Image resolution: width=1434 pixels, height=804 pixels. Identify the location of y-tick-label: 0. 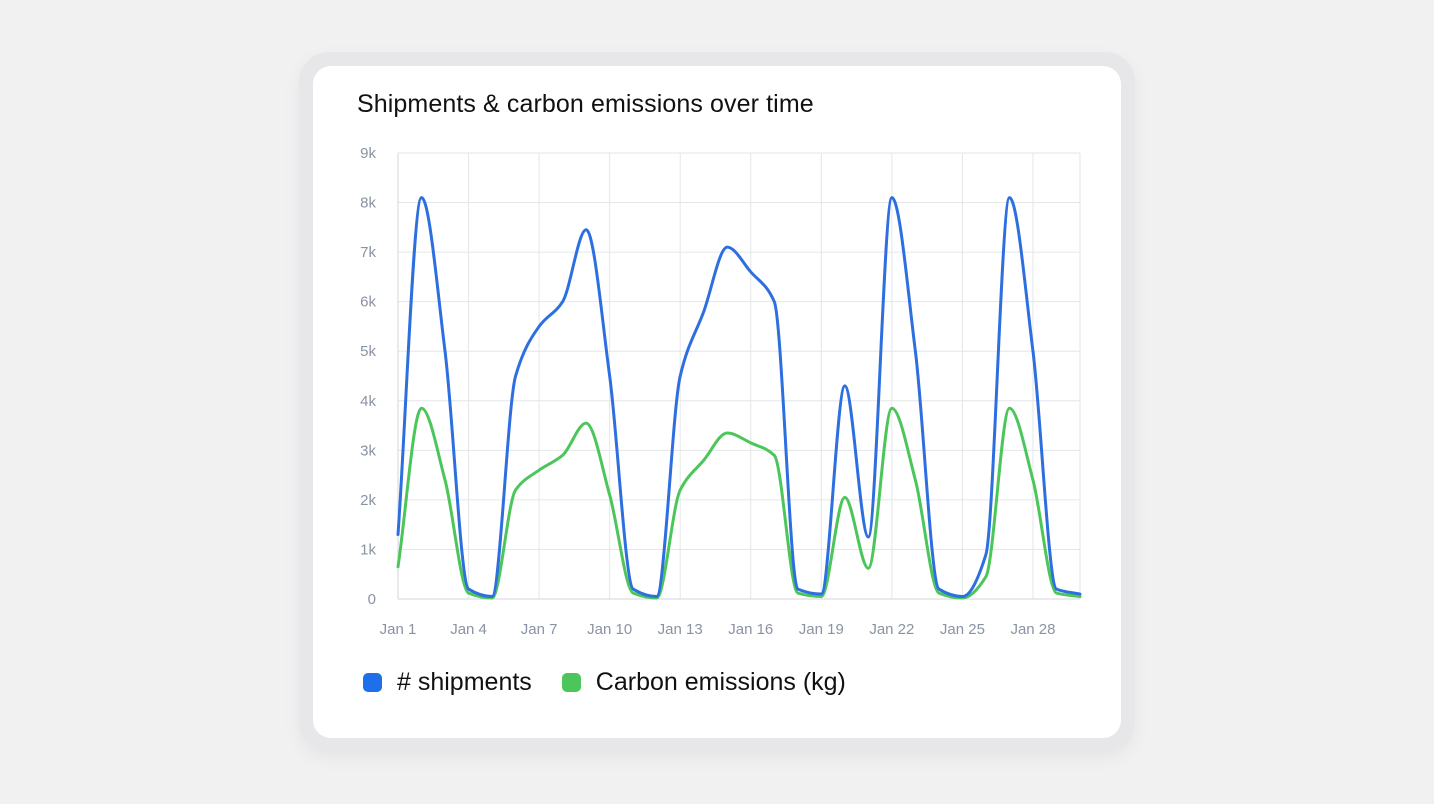
(372, 599).